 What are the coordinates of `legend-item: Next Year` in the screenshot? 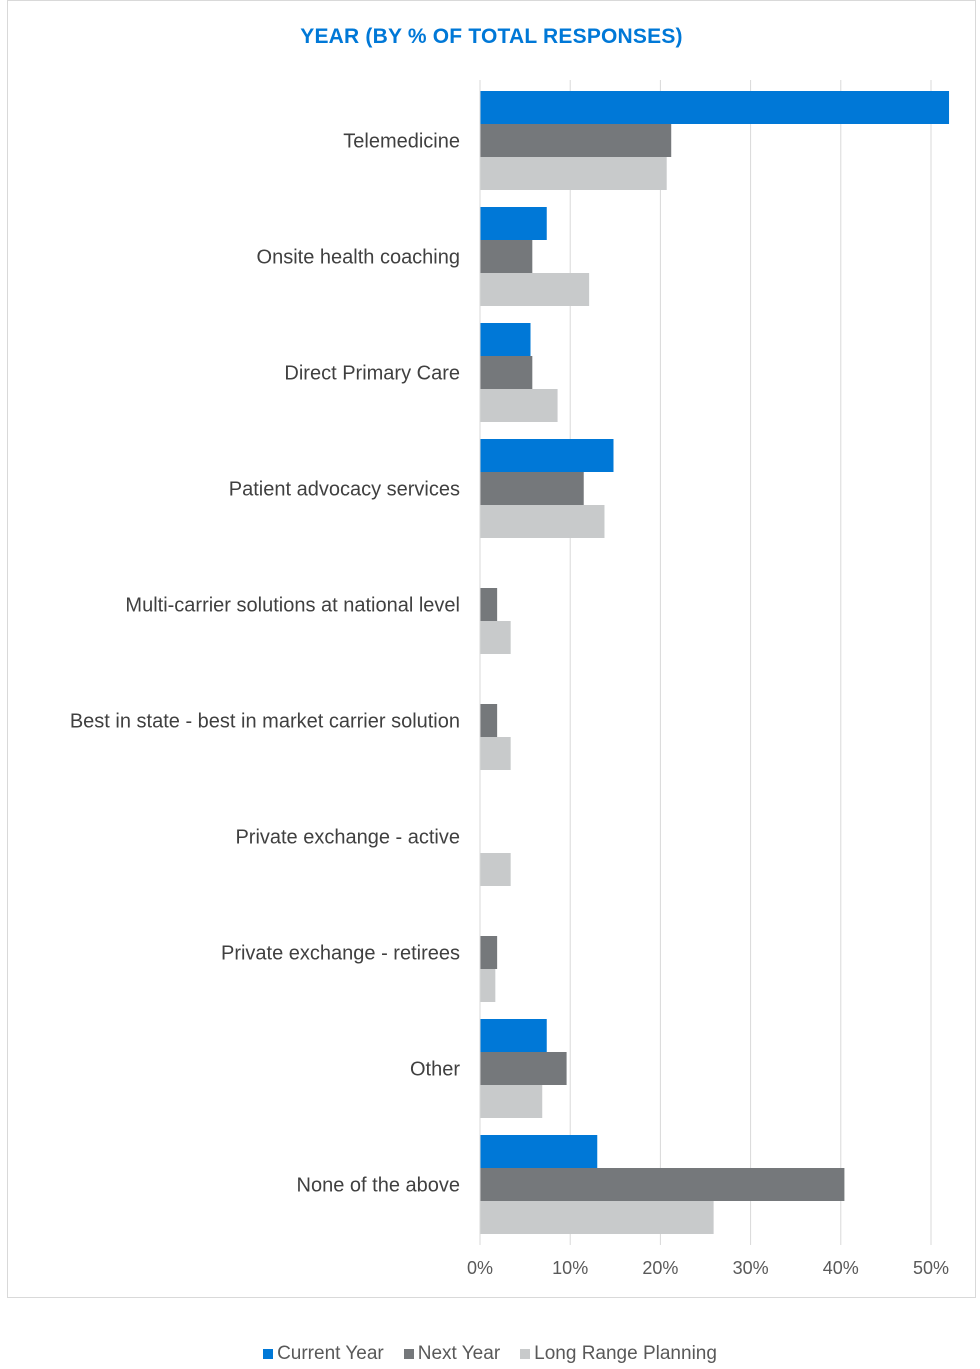 It's located at (452, 1354).